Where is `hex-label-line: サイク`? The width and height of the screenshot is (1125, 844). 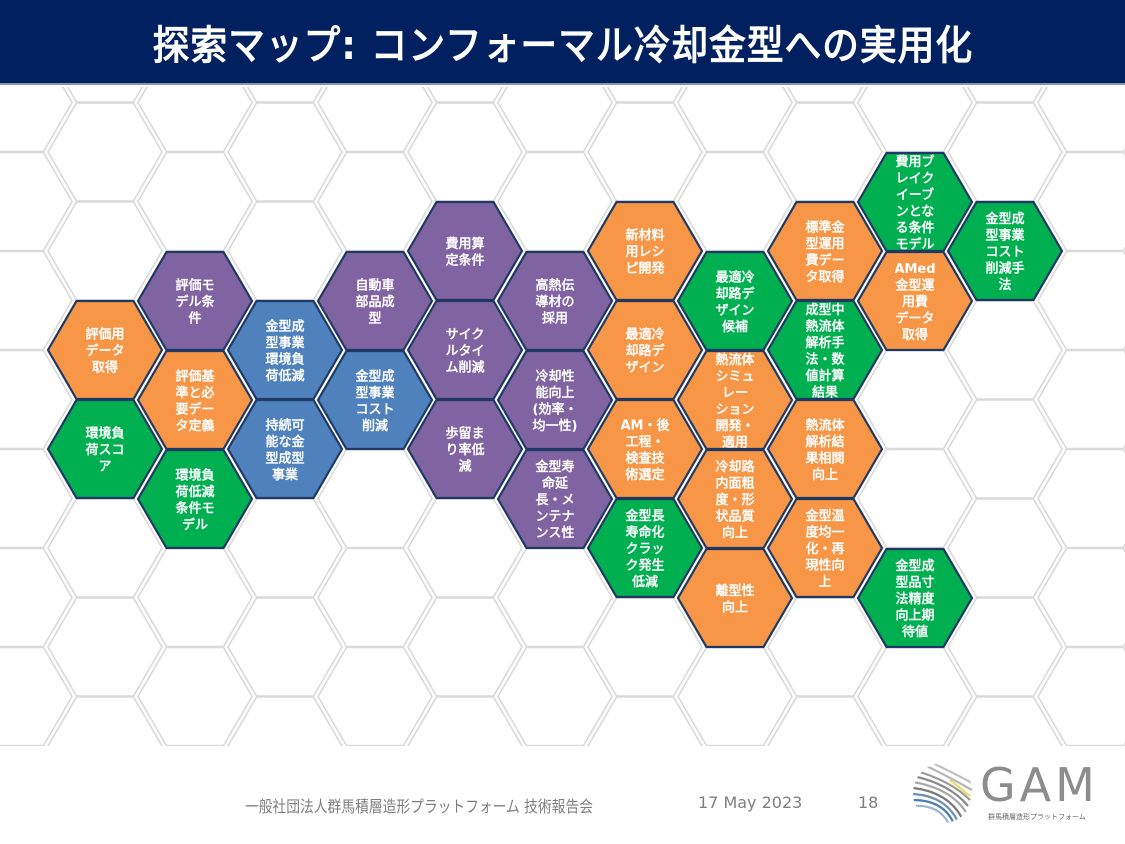
hex-label-line: サイク is located at coordinates (465, 335).